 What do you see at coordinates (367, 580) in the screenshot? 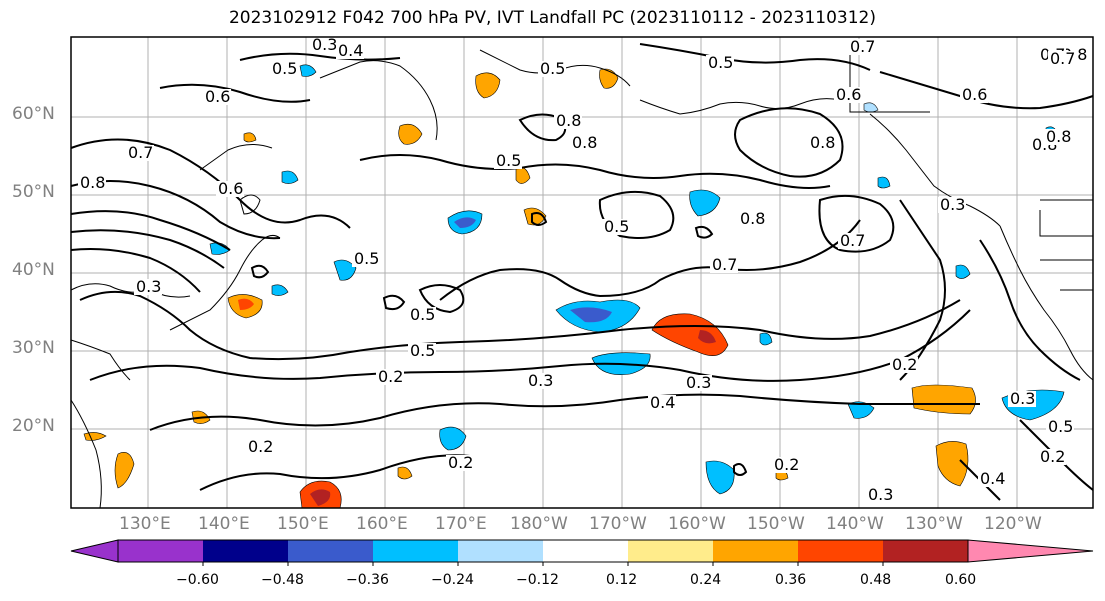
I see `colorbar-tick: −0.36` at bounding box center [367, 580].